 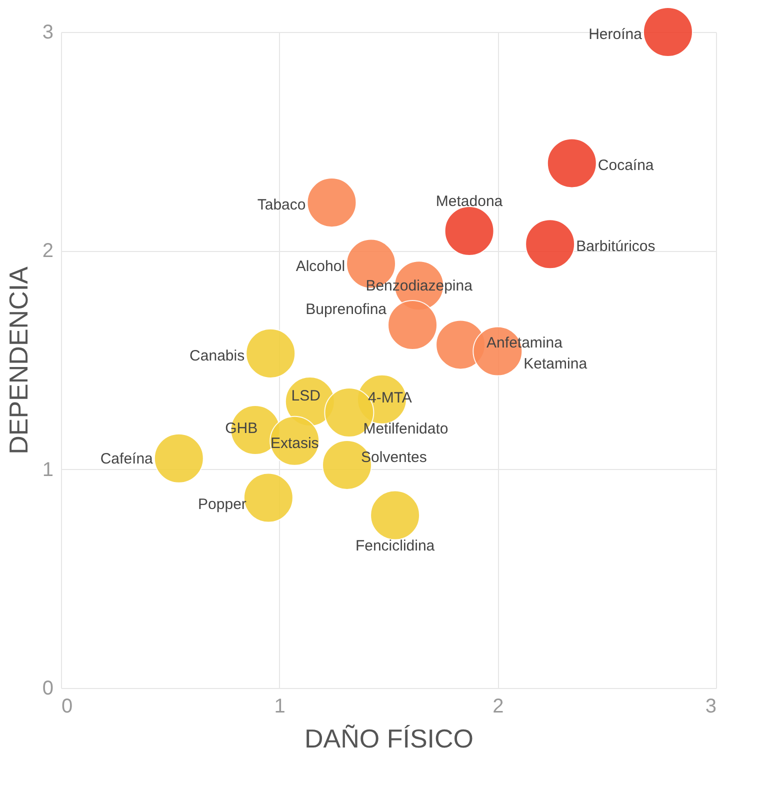 What do you see at coordinates (395, 545) in the screenshot?
I see `series-label: Fenciclidina` at bounding box center [395, 545].